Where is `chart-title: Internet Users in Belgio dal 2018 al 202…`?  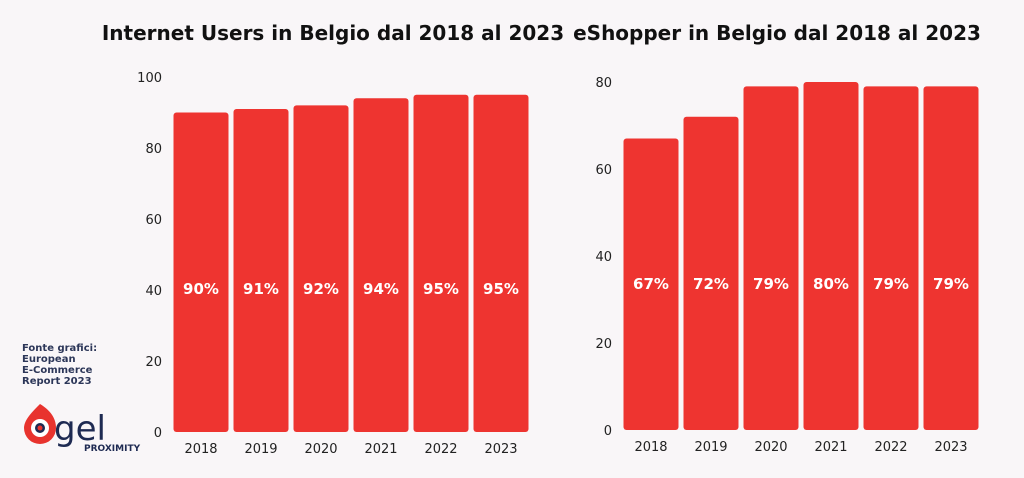 chart-title: Internet Users in Belgio dal 2018 al 202… is located at coordinates (333, 33).